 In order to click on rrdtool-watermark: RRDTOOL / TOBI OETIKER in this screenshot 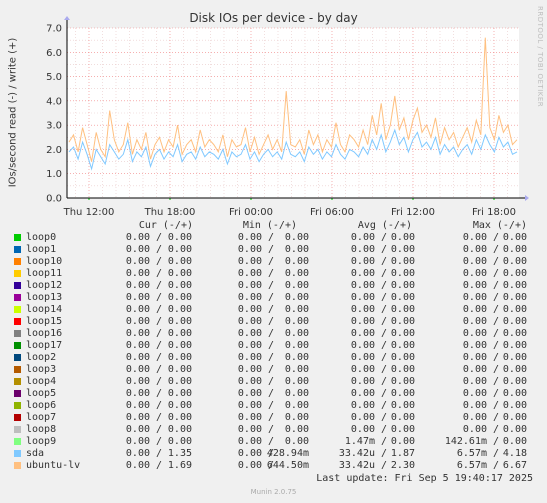, I will do `click(540, 57)`.